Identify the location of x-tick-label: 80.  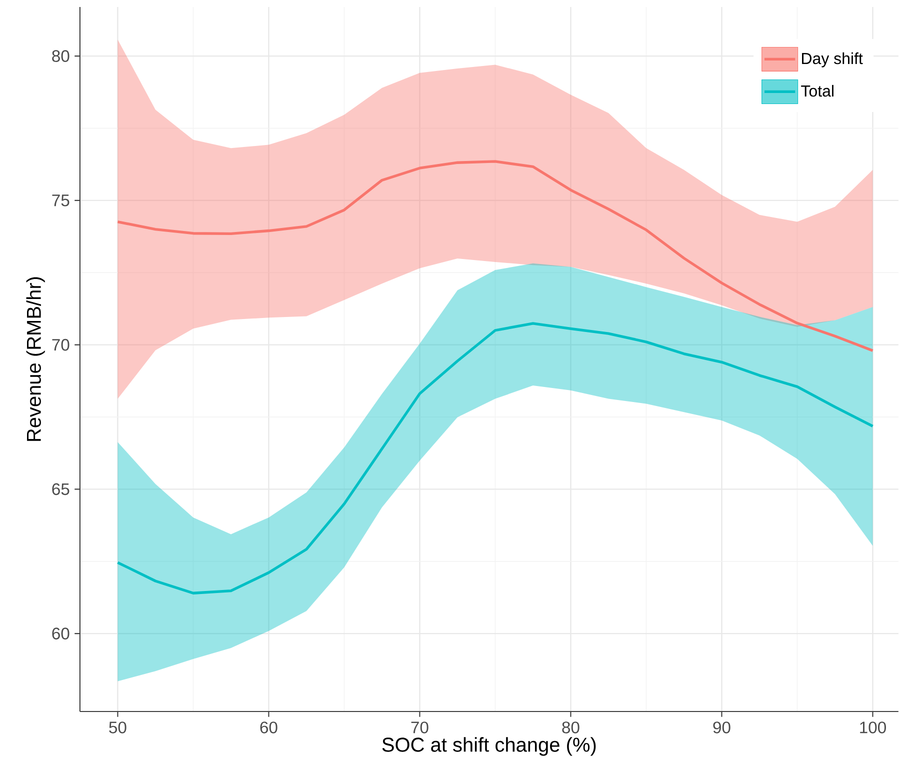
(571, 727).